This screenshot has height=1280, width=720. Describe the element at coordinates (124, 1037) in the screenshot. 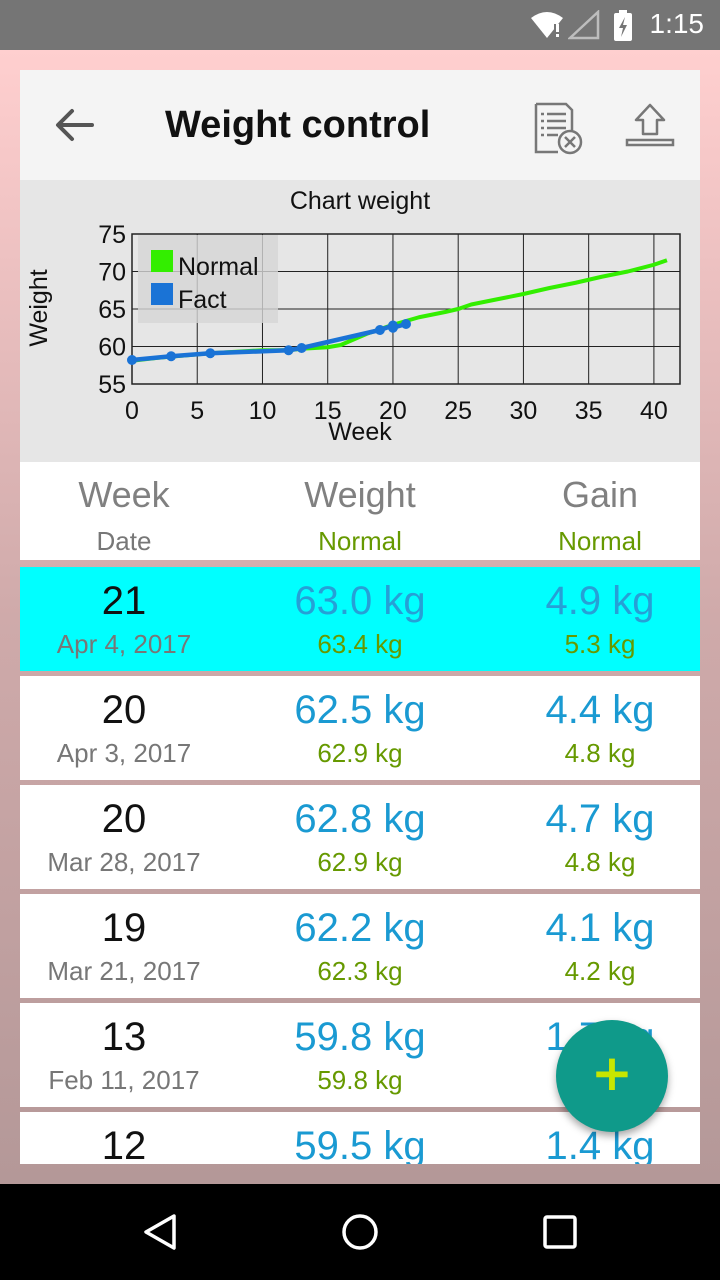

I see `row-week: 13` at that location.